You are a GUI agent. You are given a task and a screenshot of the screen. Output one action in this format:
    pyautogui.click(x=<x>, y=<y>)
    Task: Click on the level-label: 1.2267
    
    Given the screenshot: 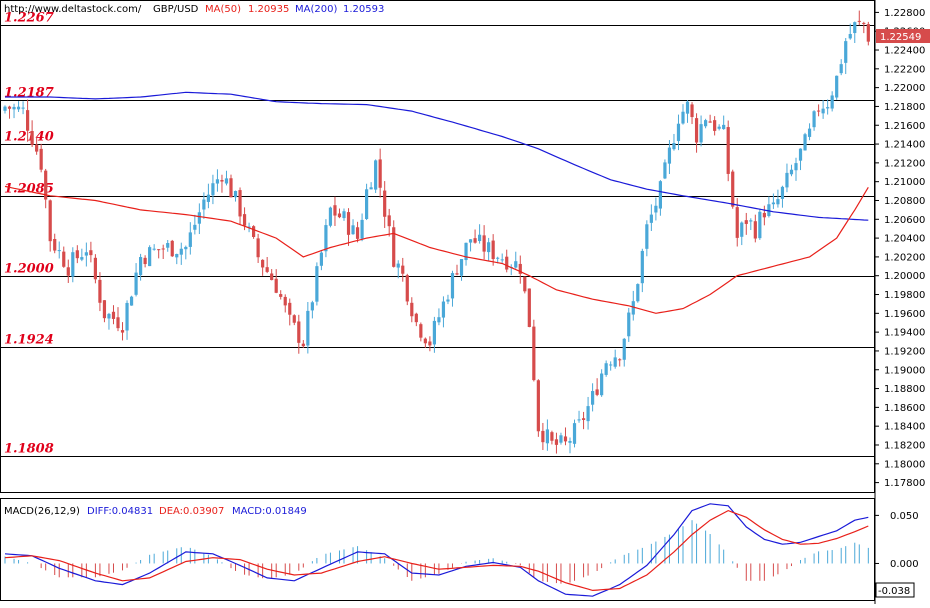 What is the action you would take?
    pyautogui.click(x=29, y=18)
    